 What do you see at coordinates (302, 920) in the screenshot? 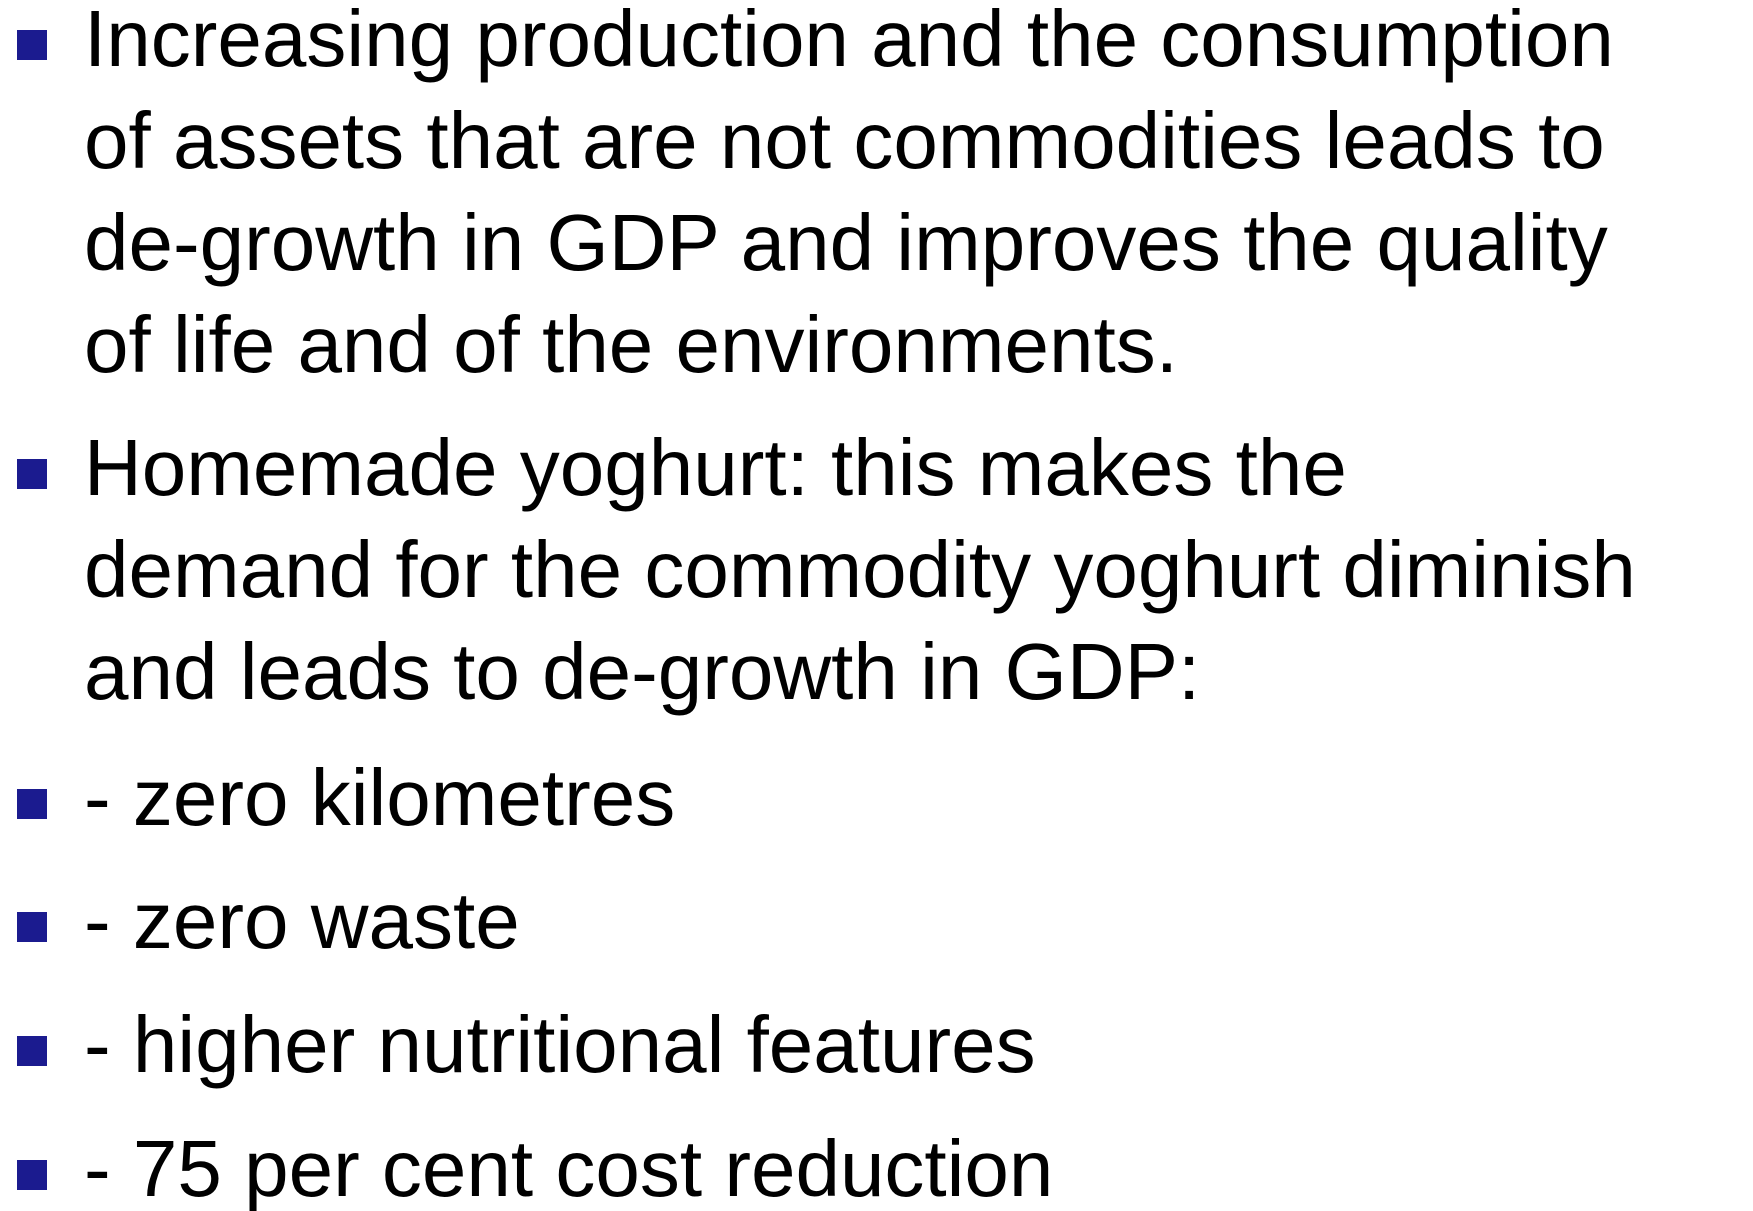
I see `bullet-text: - zero waste` at bounding box center [302, 920].